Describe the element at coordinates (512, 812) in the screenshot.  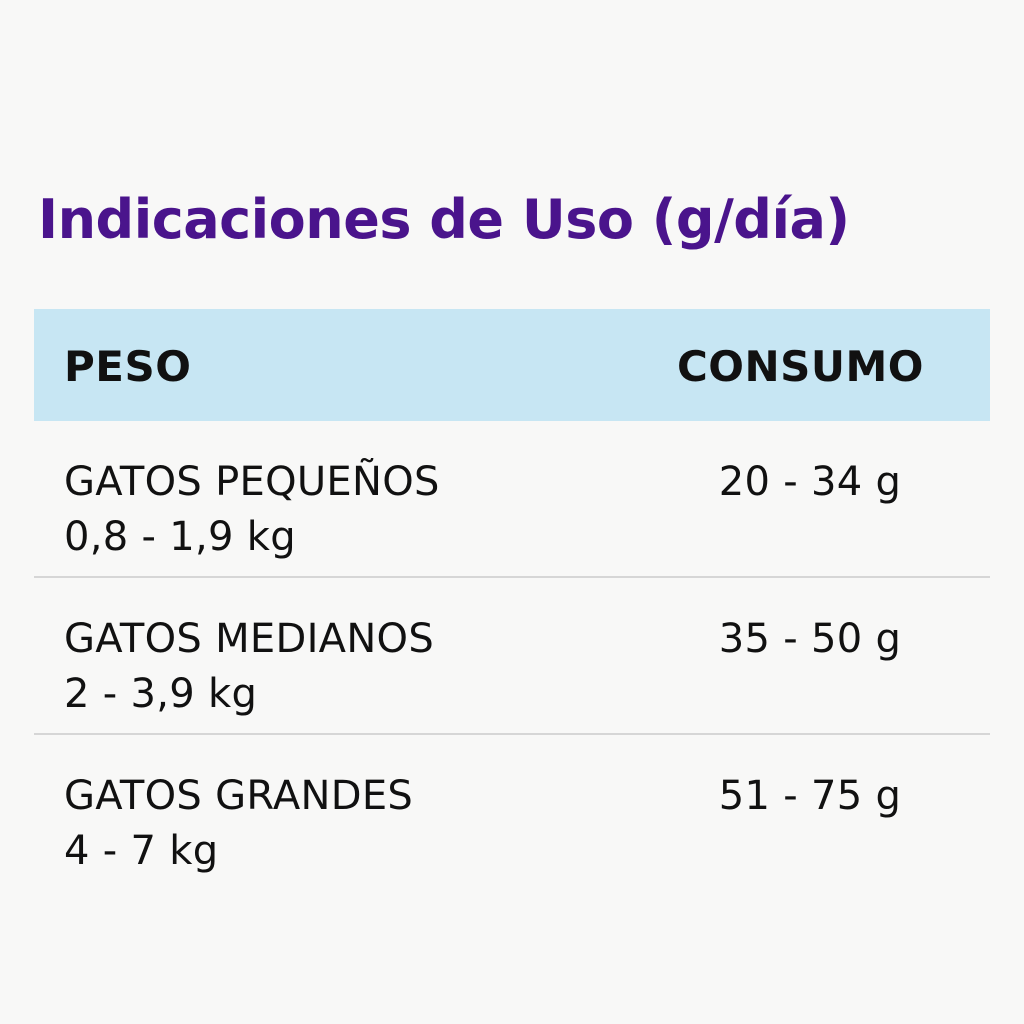
I see `table-row: GATOS GRANDES 4 - 7 kg 51 - 75 g` at that location.